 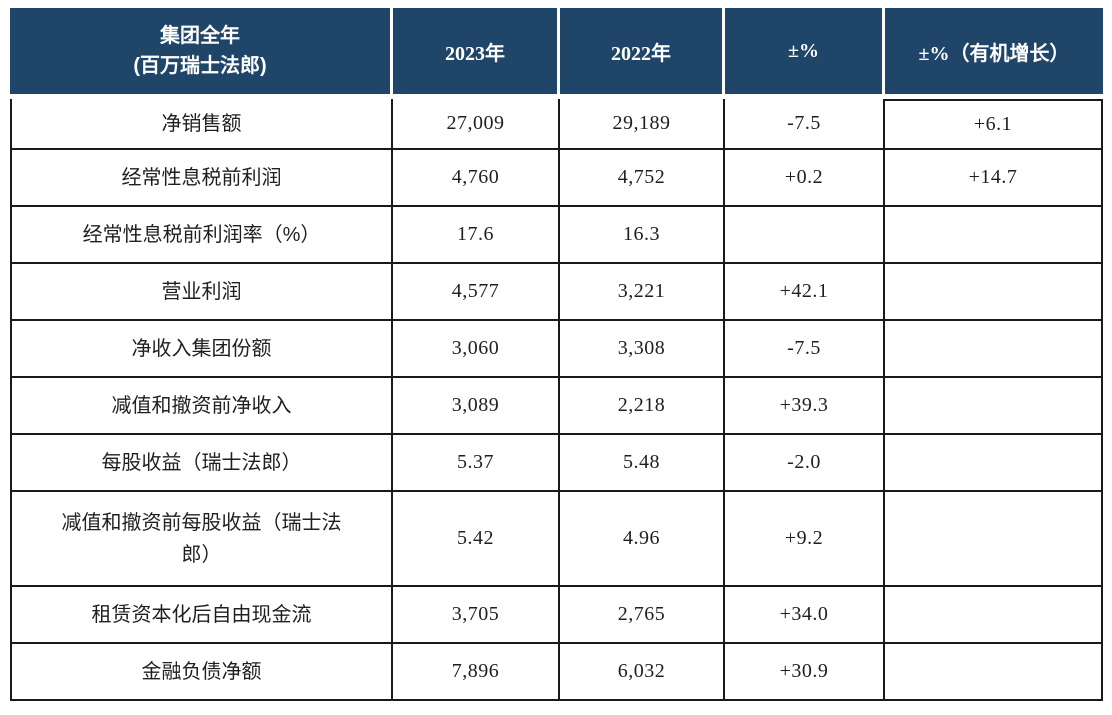 I want to click on metric-label: 租赁资本化后自由现金流, so click(x=201, y=615).